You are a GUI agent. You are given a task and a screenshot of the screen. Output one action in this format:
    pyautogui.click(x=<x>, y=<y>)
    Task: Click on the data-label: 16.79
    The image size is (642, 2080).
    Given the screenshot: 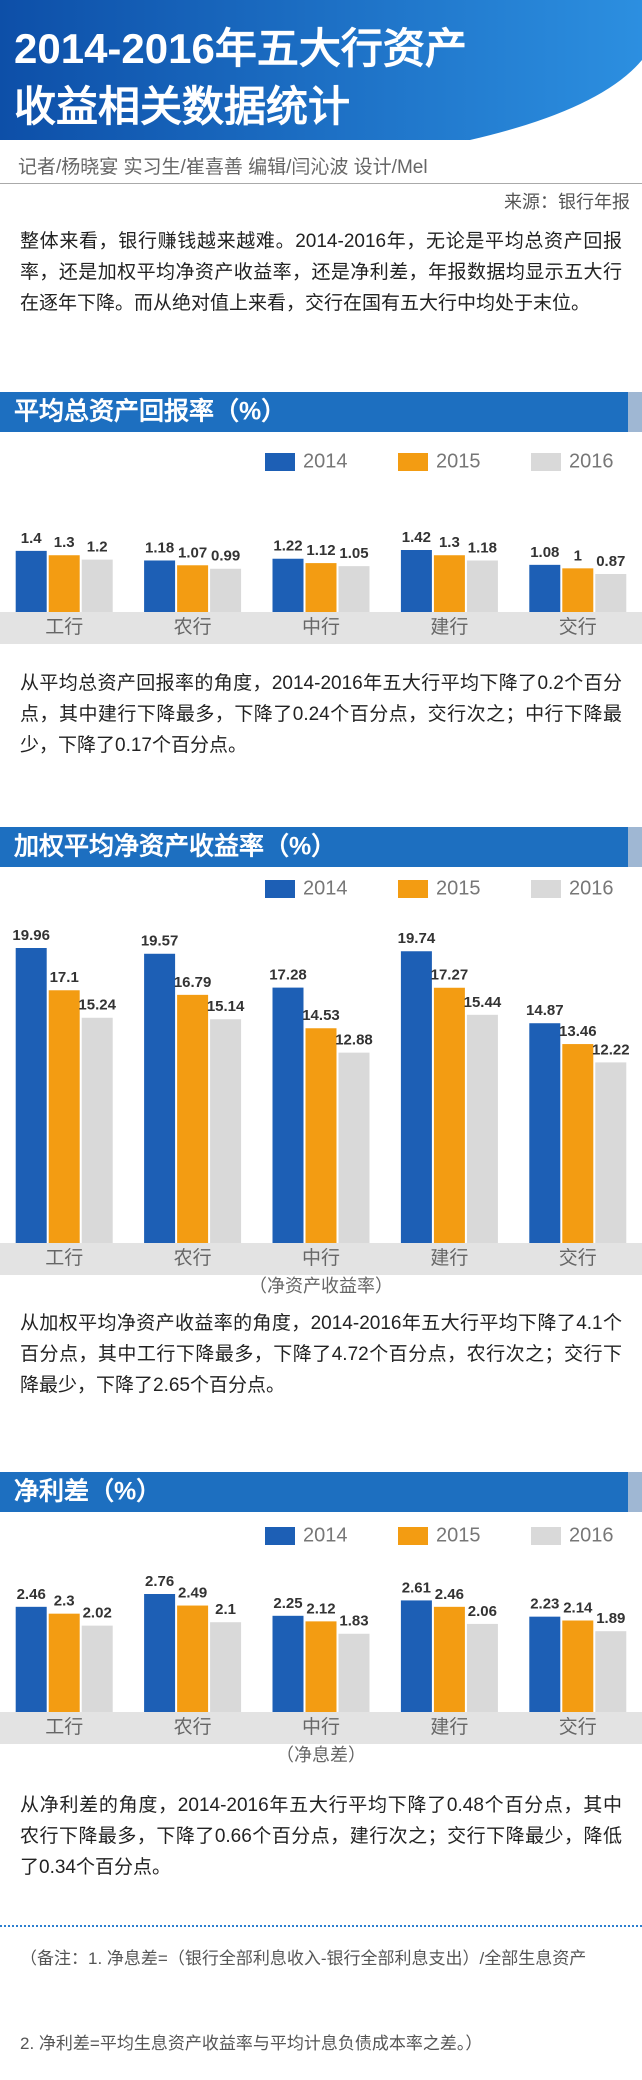 What is the action you would take?
    pyautogui.click(x=193, y=982)
    